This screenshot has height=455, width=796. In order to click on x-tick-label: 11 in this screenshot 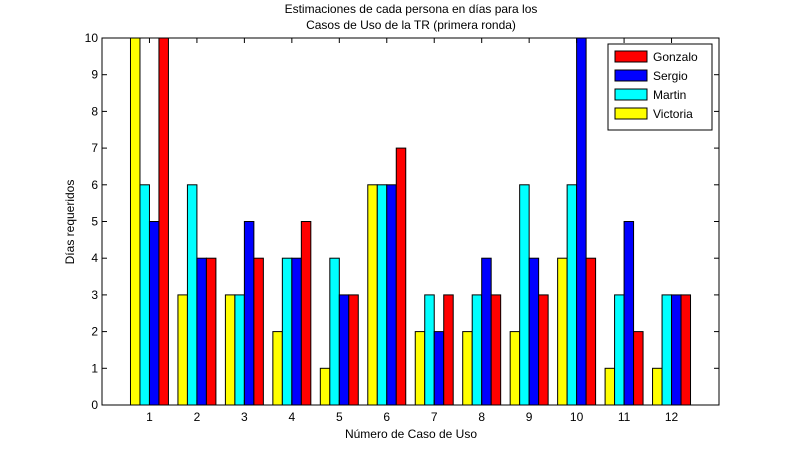, I will do `click(624, 417)`.